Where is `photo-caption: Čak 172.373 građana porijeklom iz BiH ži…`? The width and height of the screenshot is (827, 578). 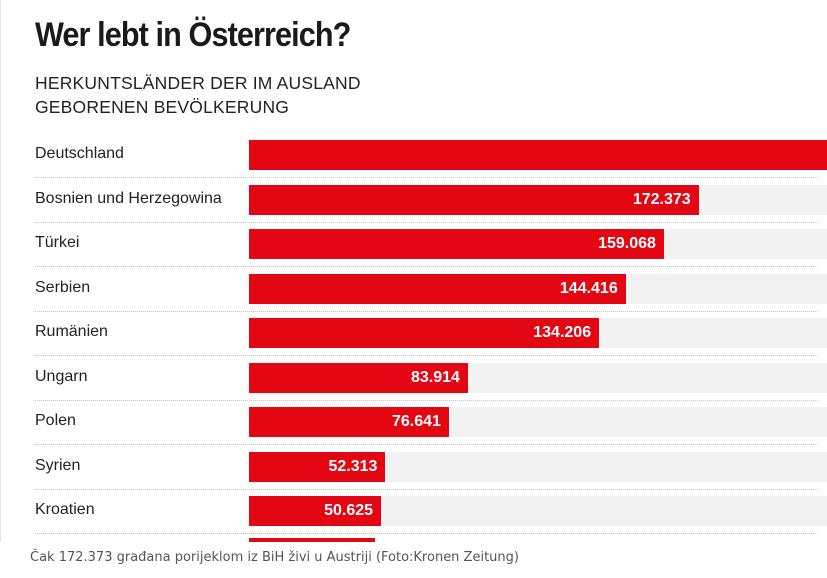
photo-caption: Čak 172.373 građana porijeklom iz BiH ži… is located at coordinates (274, 557).